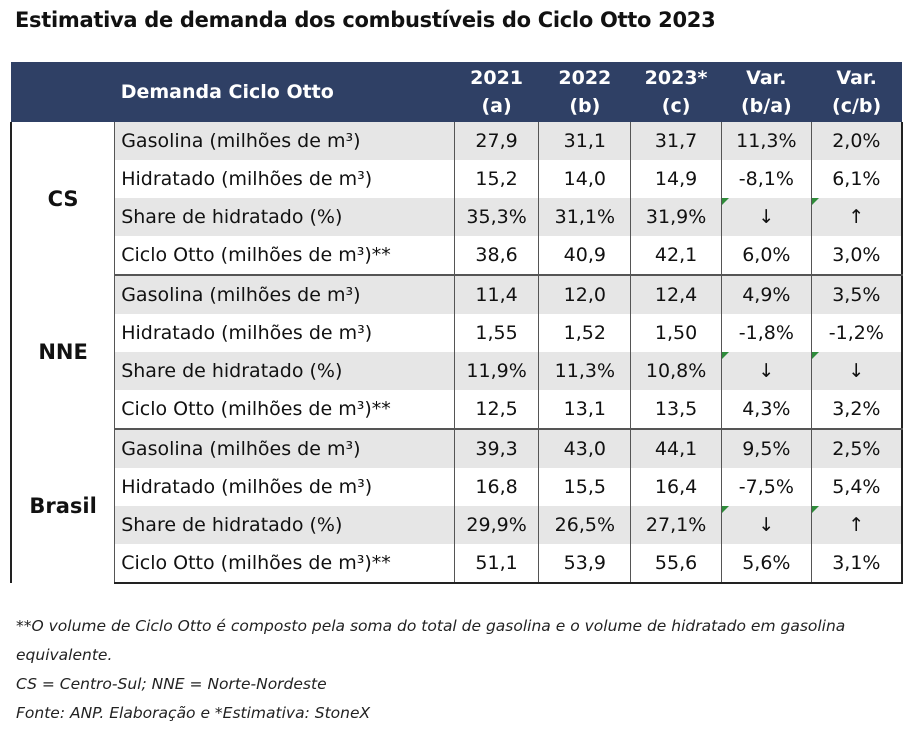 Image resolution: width=912 pixels, height=733 pixels. What do you see at coordinates (766, 564) in the screenshot?
I see `value-cell: 5,6%` at bounding box center [766, 564].